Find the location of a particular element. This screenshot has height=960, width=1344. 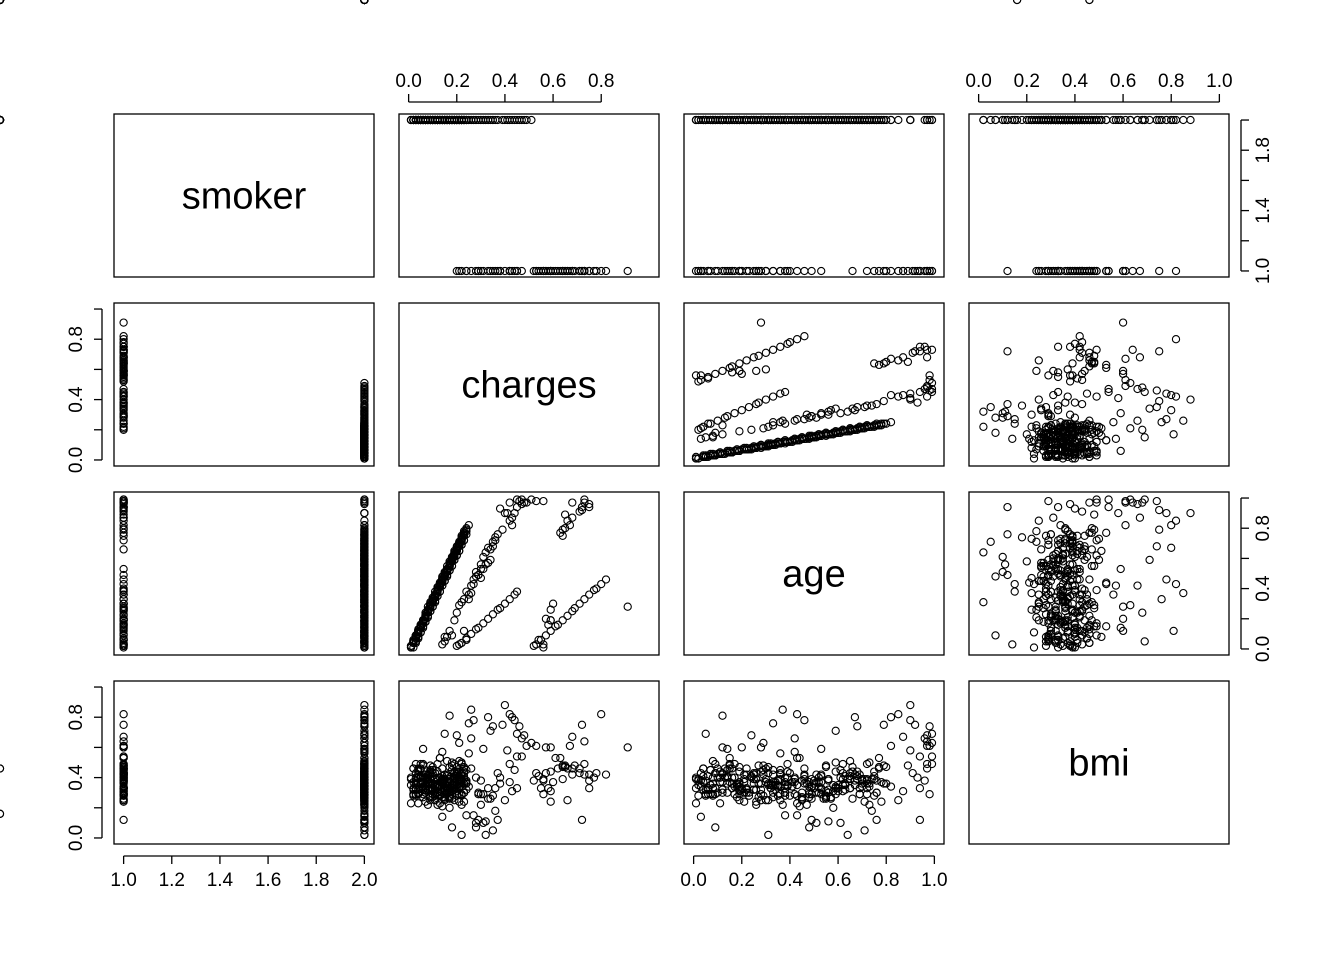

tick-label-bottom-age: 0.8 is located at coordinates (886, 880).